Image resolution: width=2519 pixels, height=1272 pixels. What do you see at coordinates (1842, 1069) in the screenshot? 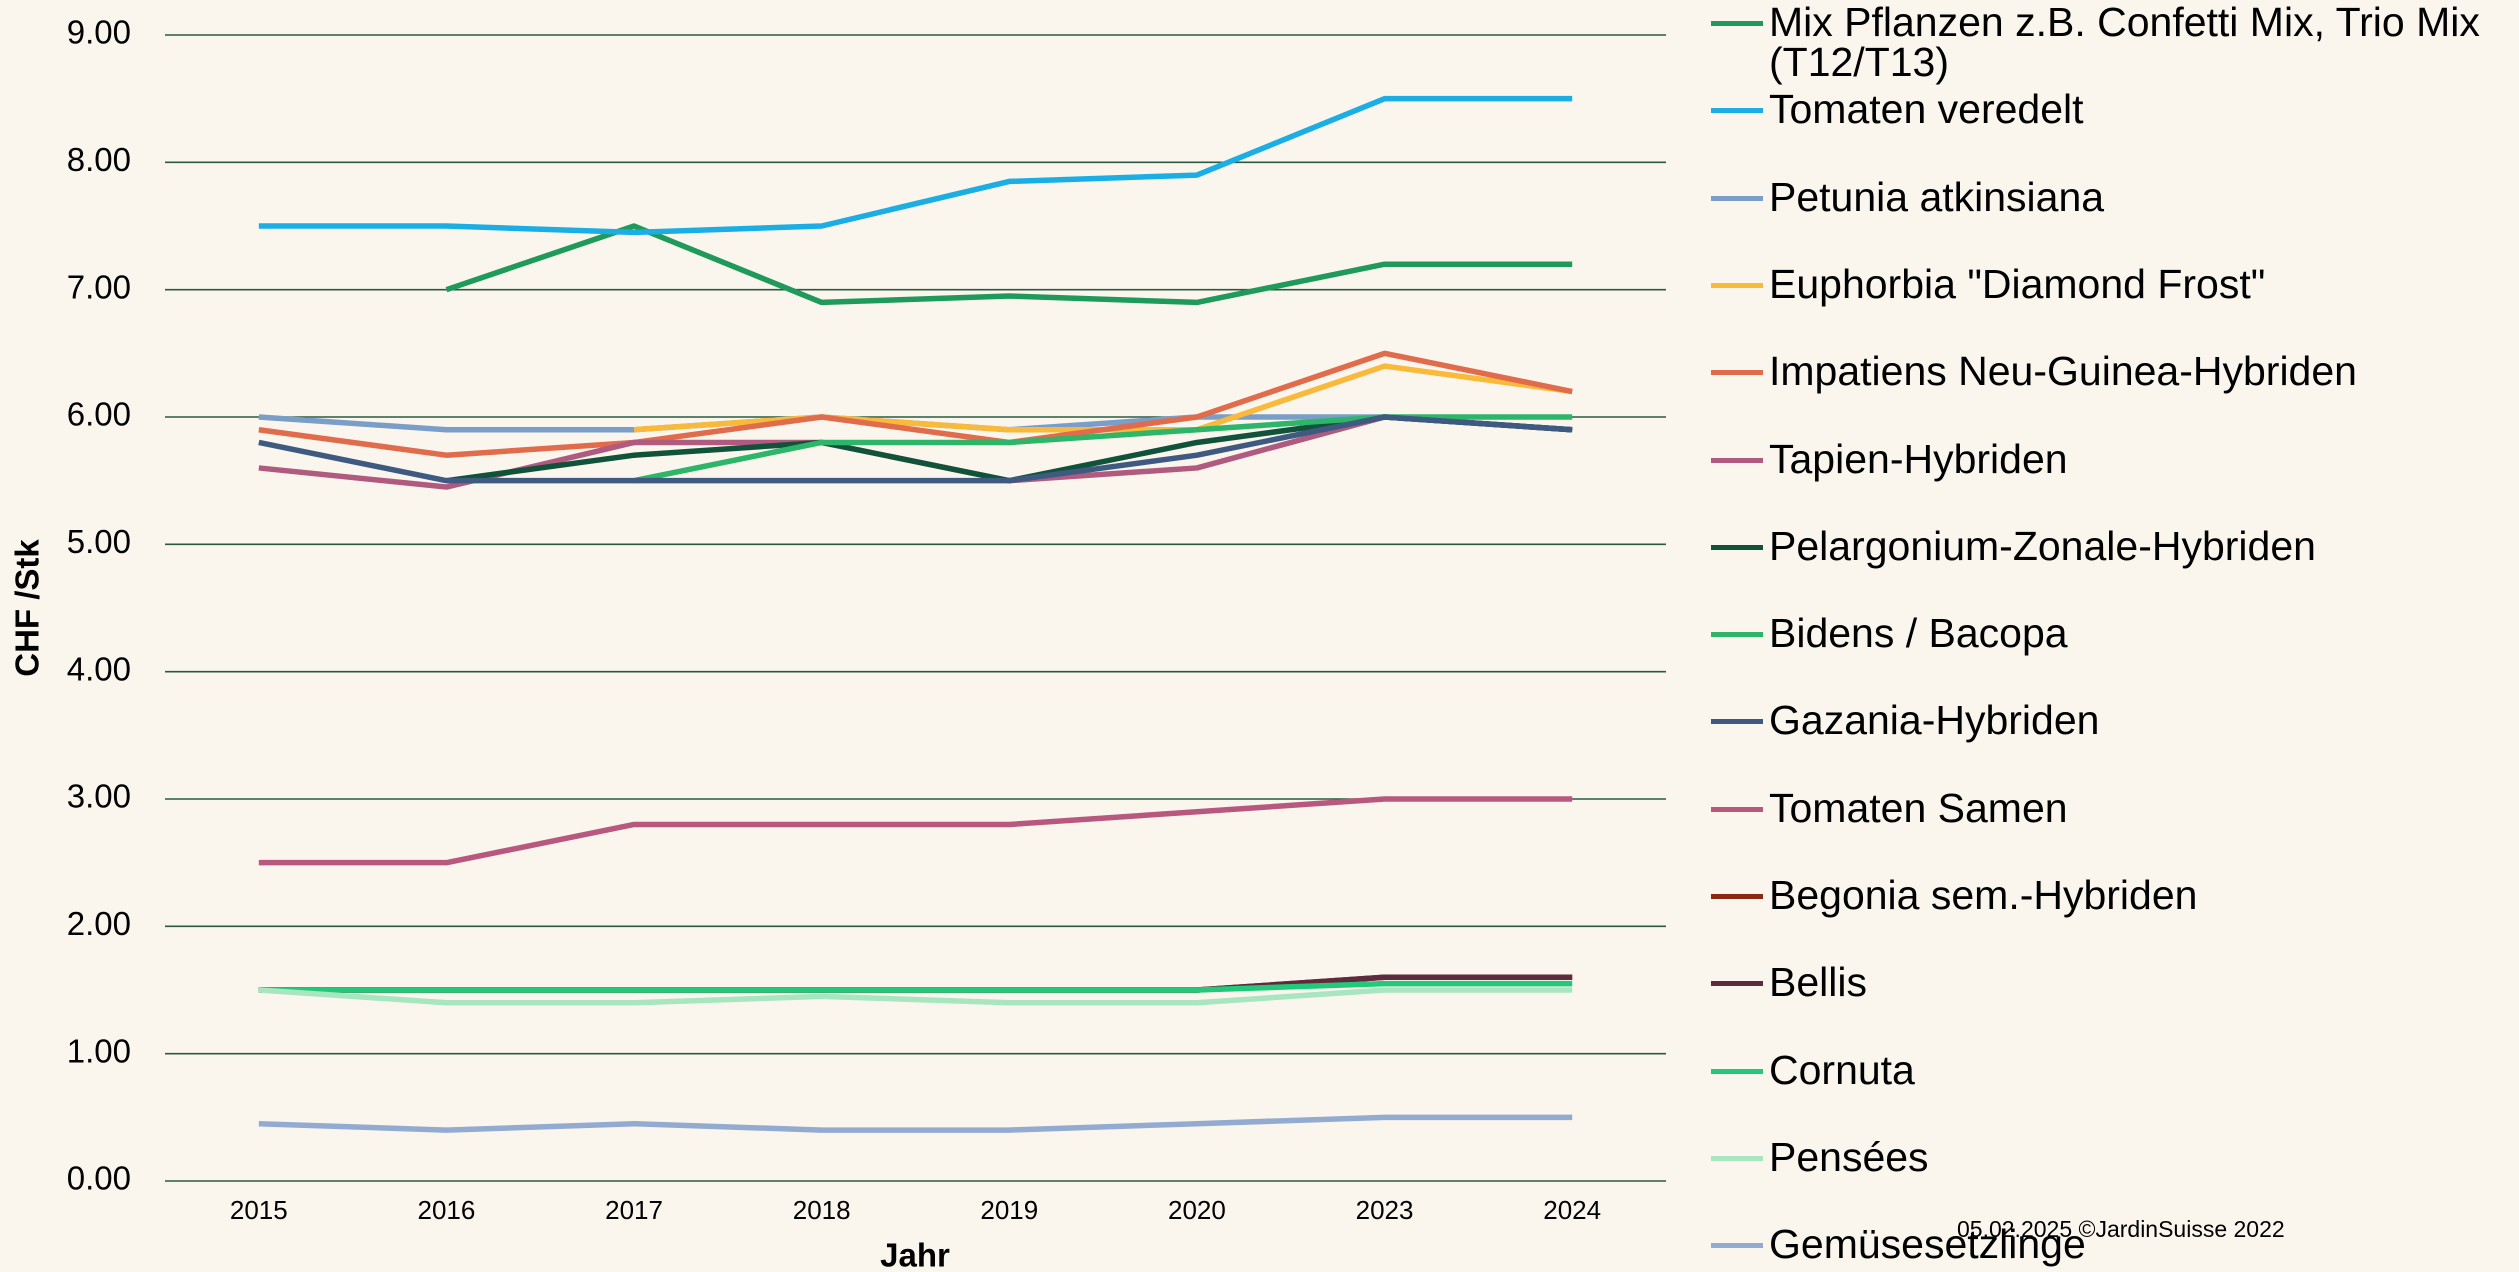
I see `legend-label: Cornuta` at bounding box center [1842, 1069].